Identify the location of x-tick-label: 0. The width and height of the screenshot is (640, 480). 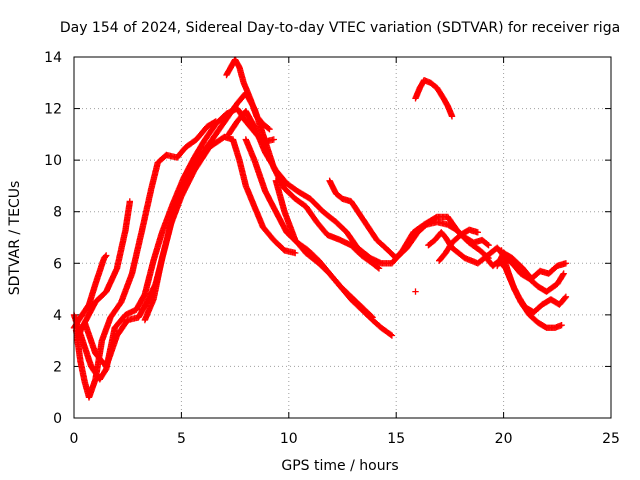
(74, 439).